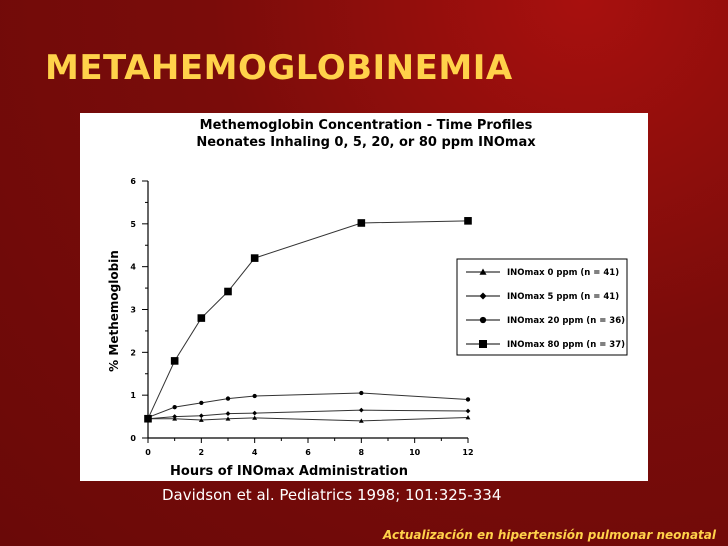 This screenshot has width=728, height=546. I want to click on slide-title: METAHEMOGLOBINEMIA, so click(279, 68).